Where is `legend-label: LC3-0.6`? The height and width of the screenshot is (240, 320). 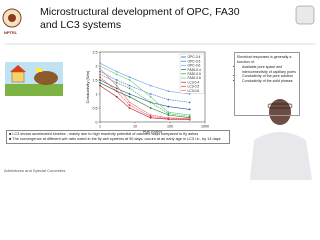
legend-label: LC3-0.6 is located at coordinates (194, 91).